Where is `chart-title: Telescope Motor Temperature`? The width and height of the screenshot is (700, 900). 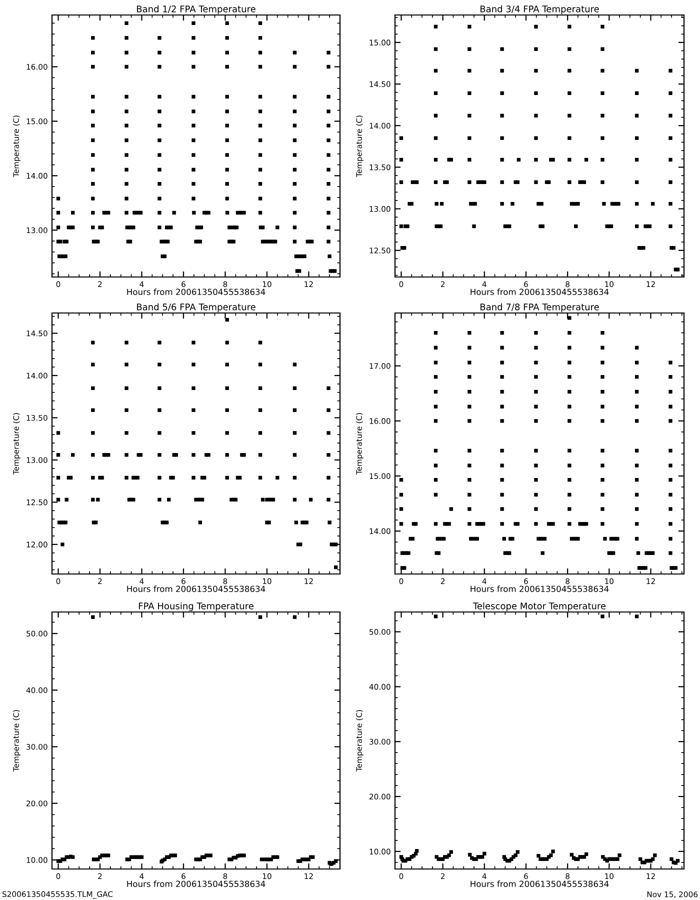 chart-title: Telescope Motor Temperature is located at coordinates (539, 607).